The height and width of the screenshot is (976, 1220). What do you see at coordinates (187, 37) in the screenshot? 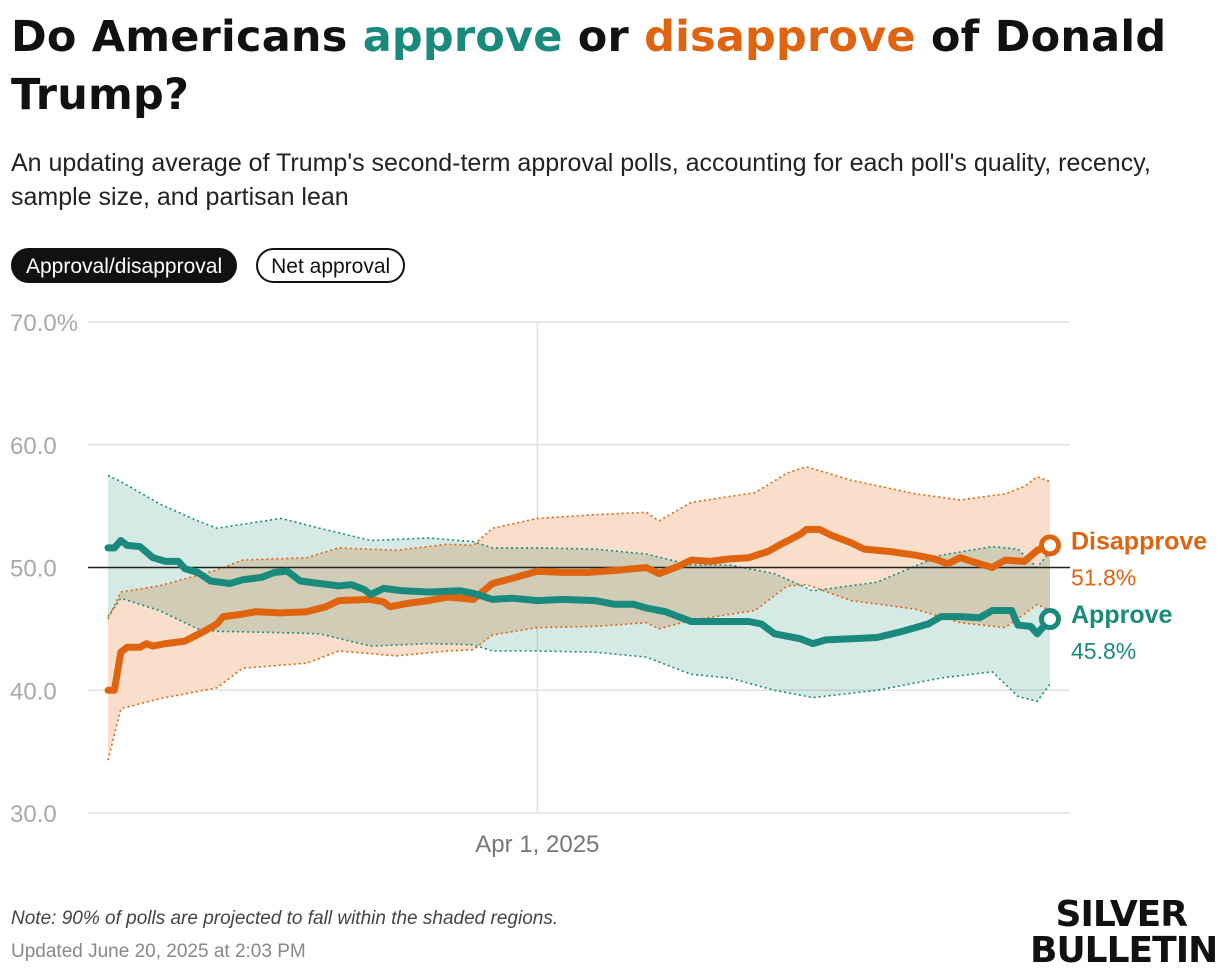
I see `title-text-1: Do Americans` at bounding box center [187, 37].